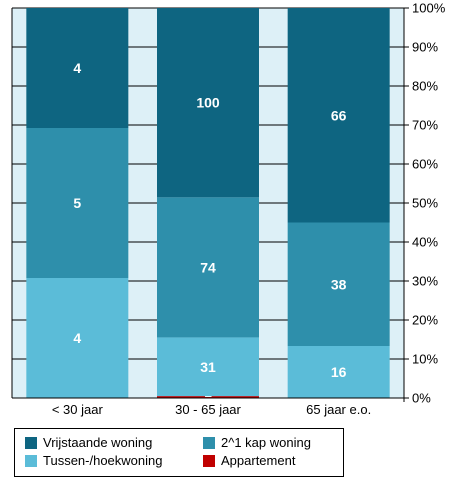 The width and height of the screenshot is (461, 477). Describe the element at coordinates (425, 203) in the screenshot. I see `y-tick-label: 50%` at that location.